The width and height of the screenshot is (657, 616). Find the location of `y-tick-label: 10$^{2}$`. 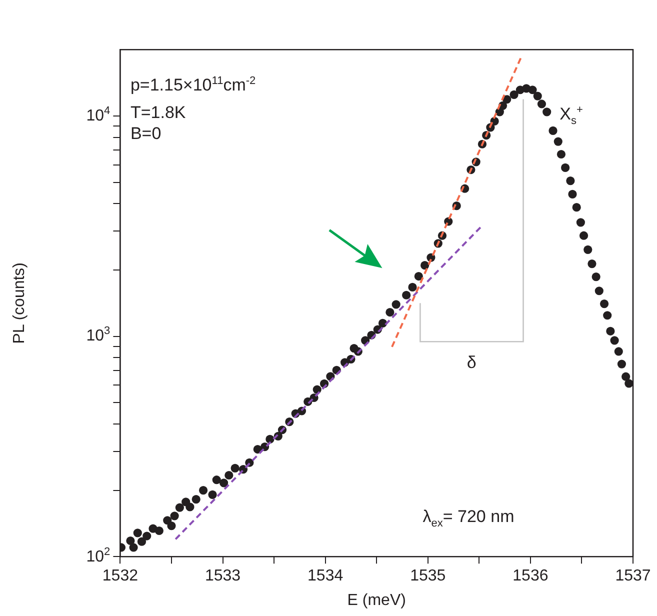

y-tick-label: 10$^{2}$ is located at coordinates (98, 556).